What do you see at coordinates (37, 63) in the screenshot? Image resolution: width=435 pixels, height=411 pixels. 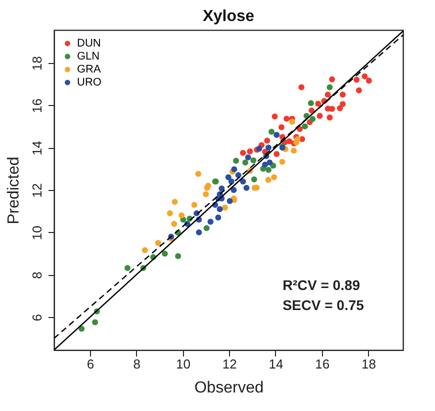 I see `y-tick-label: 18` at bounding box center [37, 63].